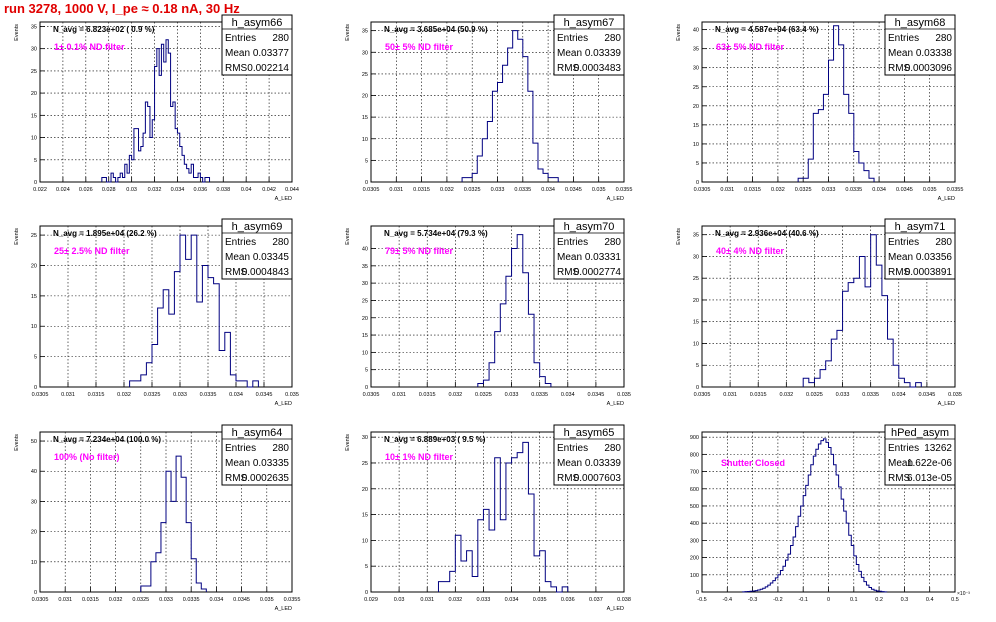 The width and height of the screenshot is (996, 622). I want to click on x-tick-label: 0.0335, so click(522, 190).